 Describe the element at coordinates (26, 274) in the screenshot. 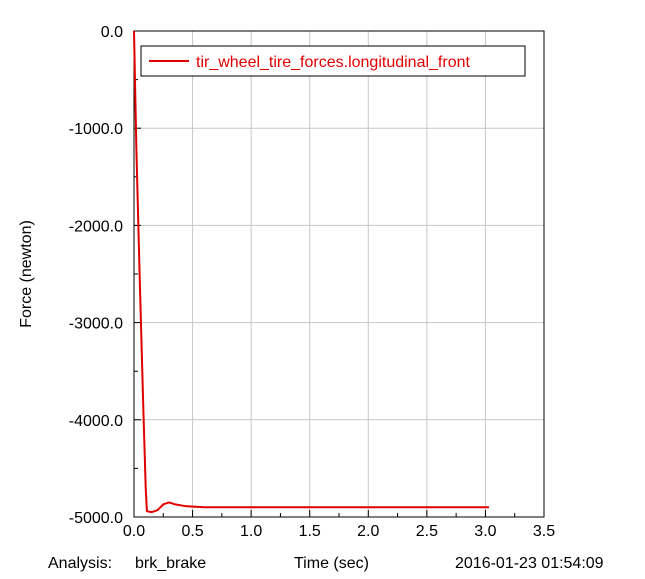

I see `y-axis-title: Force (newton)` at that location.